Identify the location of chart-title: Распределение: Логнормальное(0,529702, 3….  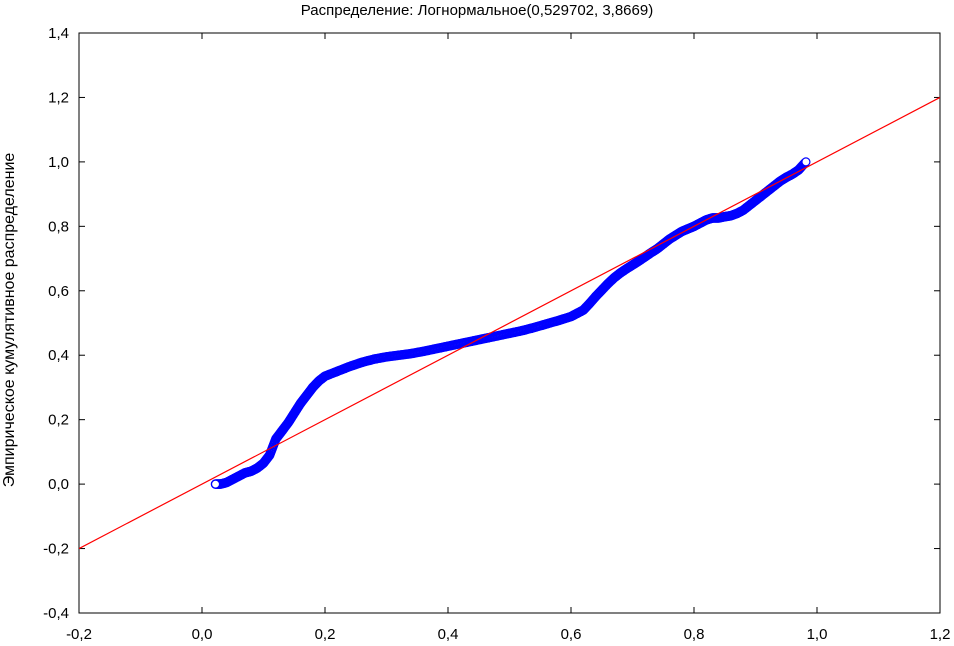
(477, 10).